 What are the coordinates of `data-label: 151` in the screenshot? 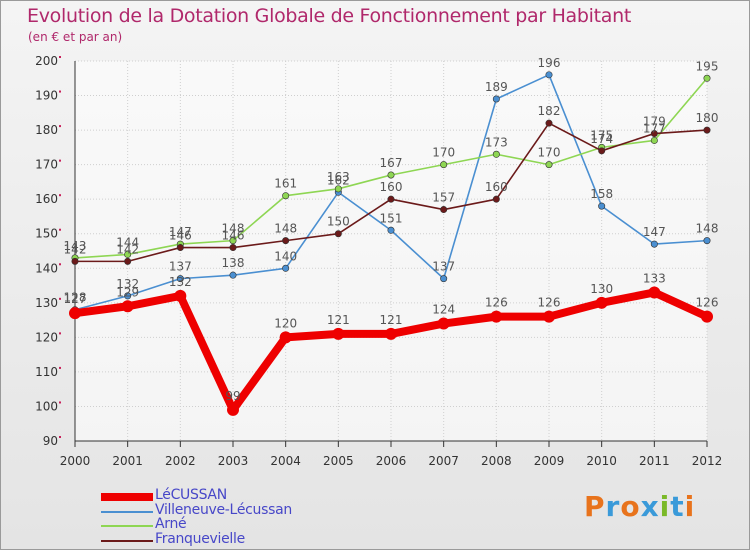 It's located at (391, 218).